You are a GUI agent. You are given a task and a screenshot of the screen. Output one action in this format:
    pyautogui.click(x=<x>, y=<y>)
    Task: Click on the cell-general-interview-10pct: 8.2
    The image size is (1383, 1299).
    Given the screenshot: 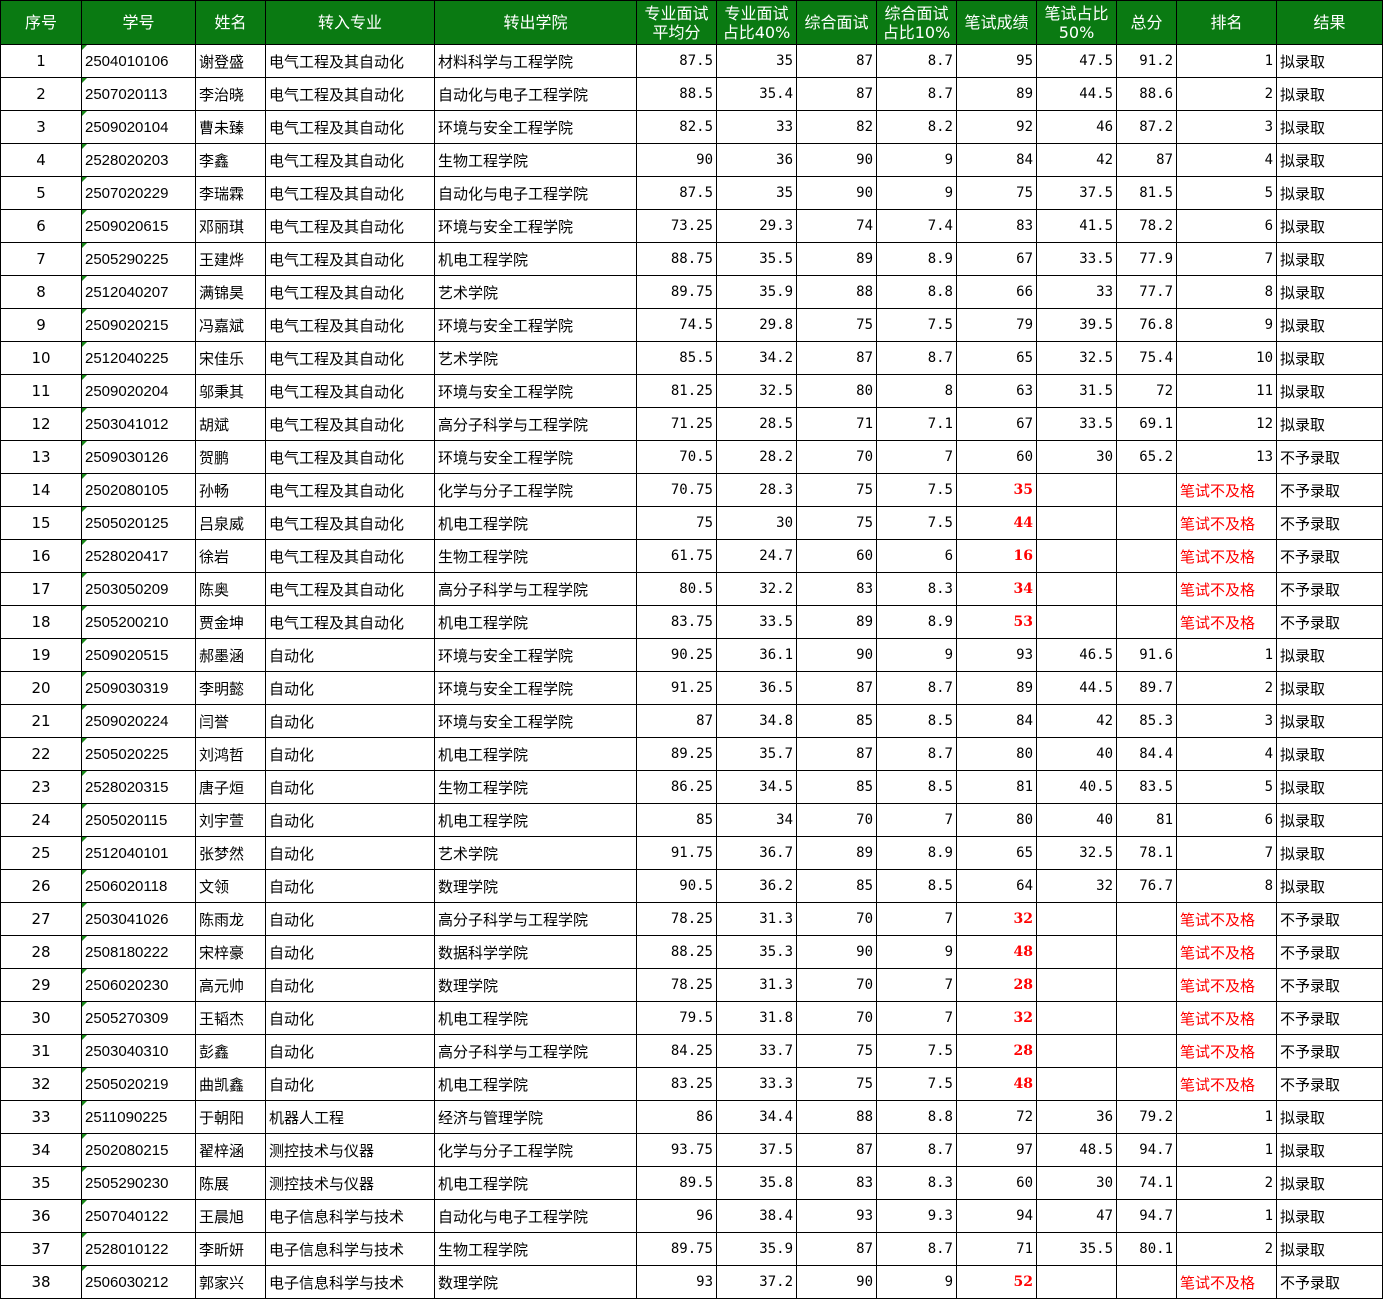 What is the action you would take?
    pyautogui.click(x=916, y=127)
    